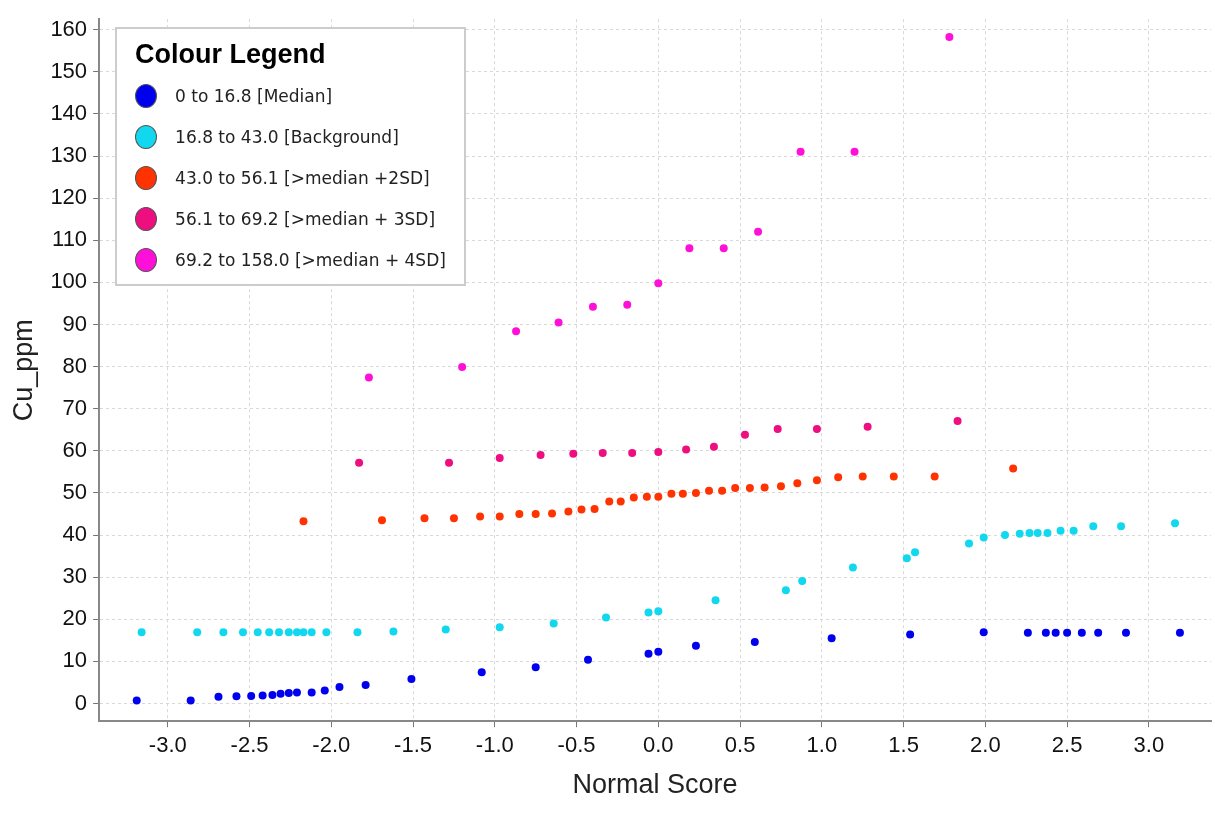 This screenshot has width=1215, height=814. Describe the element at coordinates (249, 745) in the screenshot. I see `x-tick-label: -2.5` at that location.